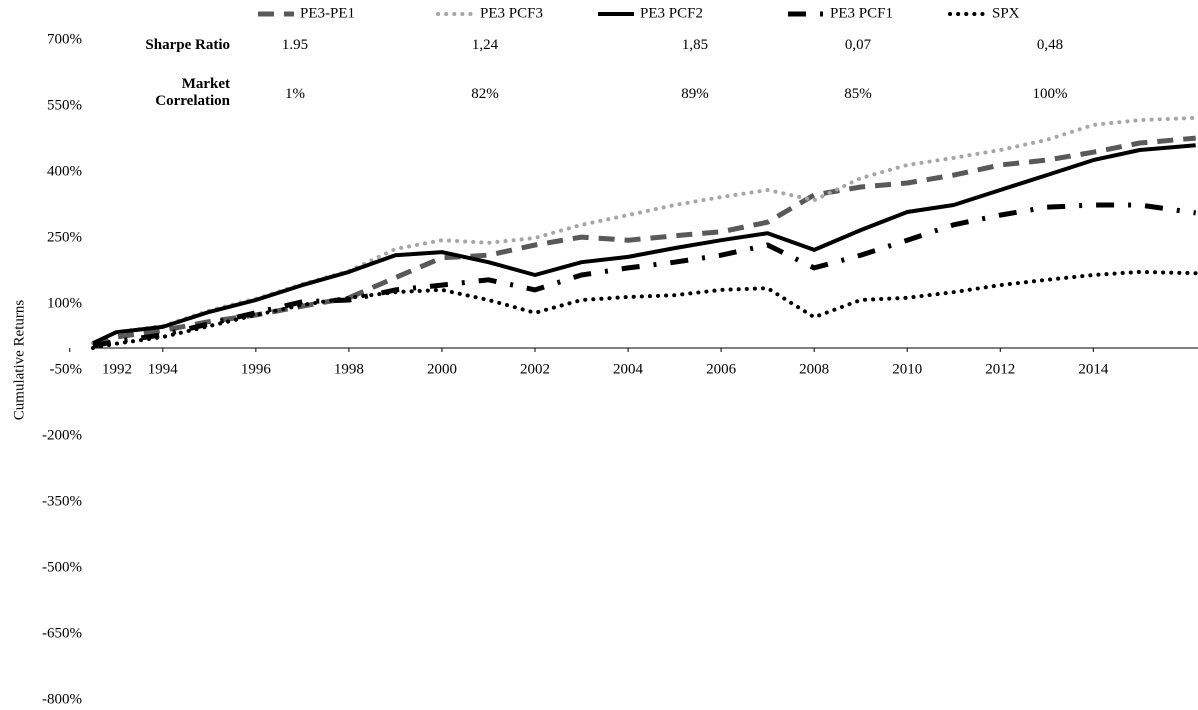 Image resolution: width=1198 pixels, height=710 pixels. What do you see at coordinates (64, 39) in the screenshot?
I see `y-tick-label: 700%` at bounding box center [64, 39].